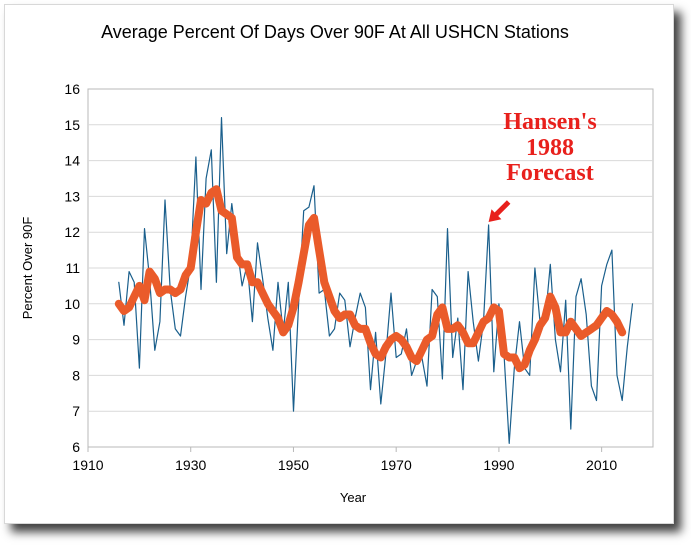 The image size is (691, 545). I want to click on x-tick-label: 1990, so click(498, 465).